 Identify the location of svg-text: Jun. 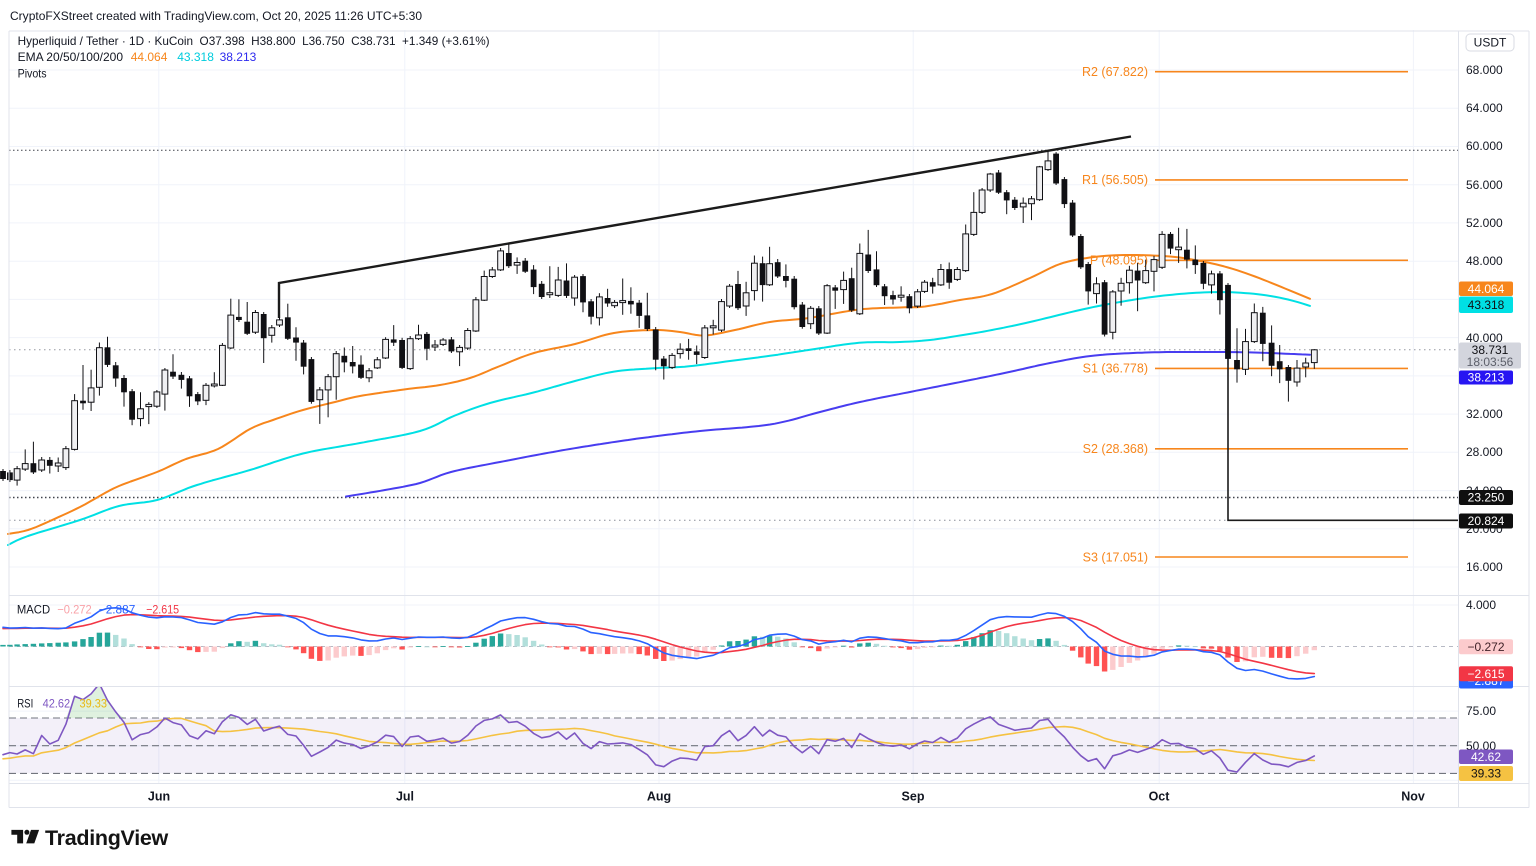
(159, 797).